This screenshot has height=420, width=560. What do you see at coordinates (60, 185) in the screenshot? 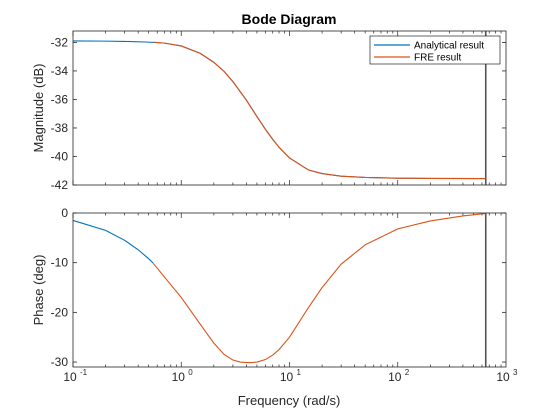
I see `magnitude-ytick-label: -42` at bounding box center [60, 185].